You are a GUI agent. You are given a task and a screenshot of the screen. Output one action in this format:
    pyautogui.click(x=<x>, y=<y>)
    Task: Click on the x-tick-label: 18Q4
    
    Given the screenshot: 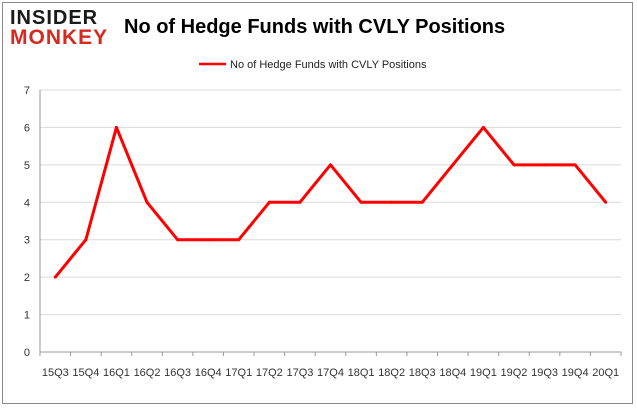 What is the action you would take?
    pyautogui.click(x=452, y=373)
    